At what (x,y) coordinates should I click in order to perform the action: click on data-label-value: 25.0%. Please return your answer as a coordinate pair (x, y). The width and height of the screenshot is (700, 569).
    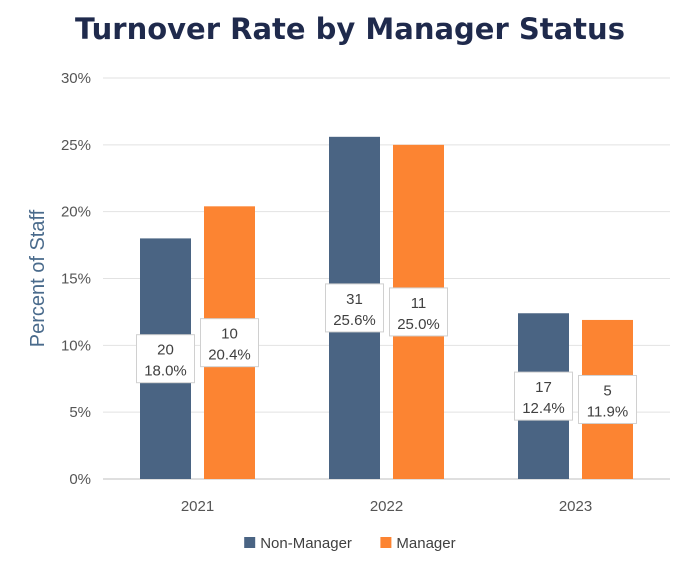
    Looking at the image, I should click on (418, 324).